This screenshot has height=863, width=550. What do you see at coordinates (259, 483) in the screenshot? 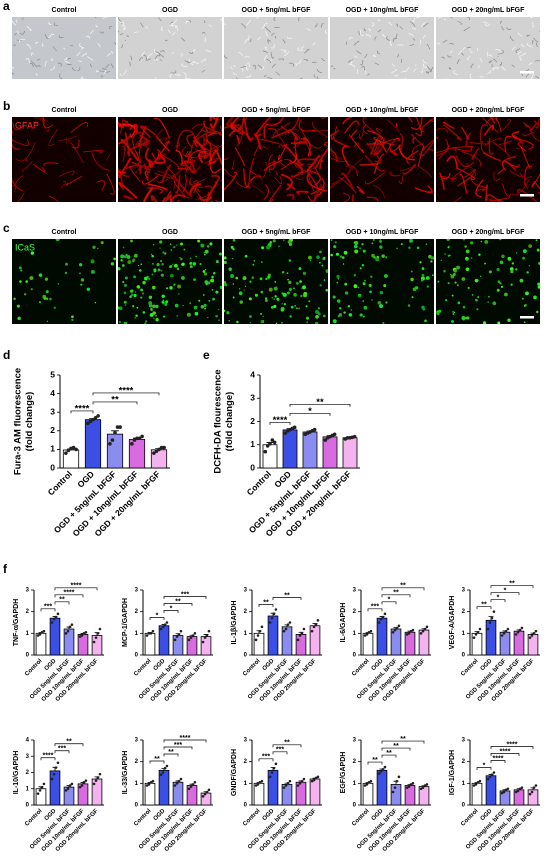
I see `x-tick-label: Control` at bounding box center [259, 483].